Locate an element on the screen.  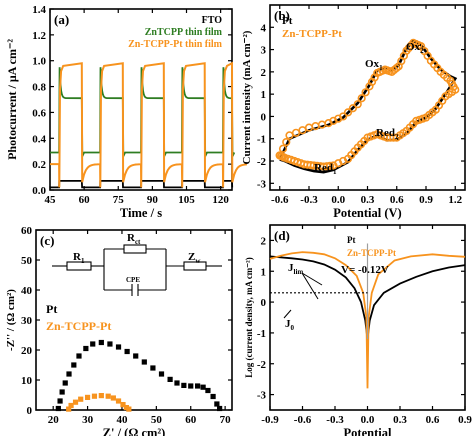
panel-label: (a) is located at coordinates (61, 19).